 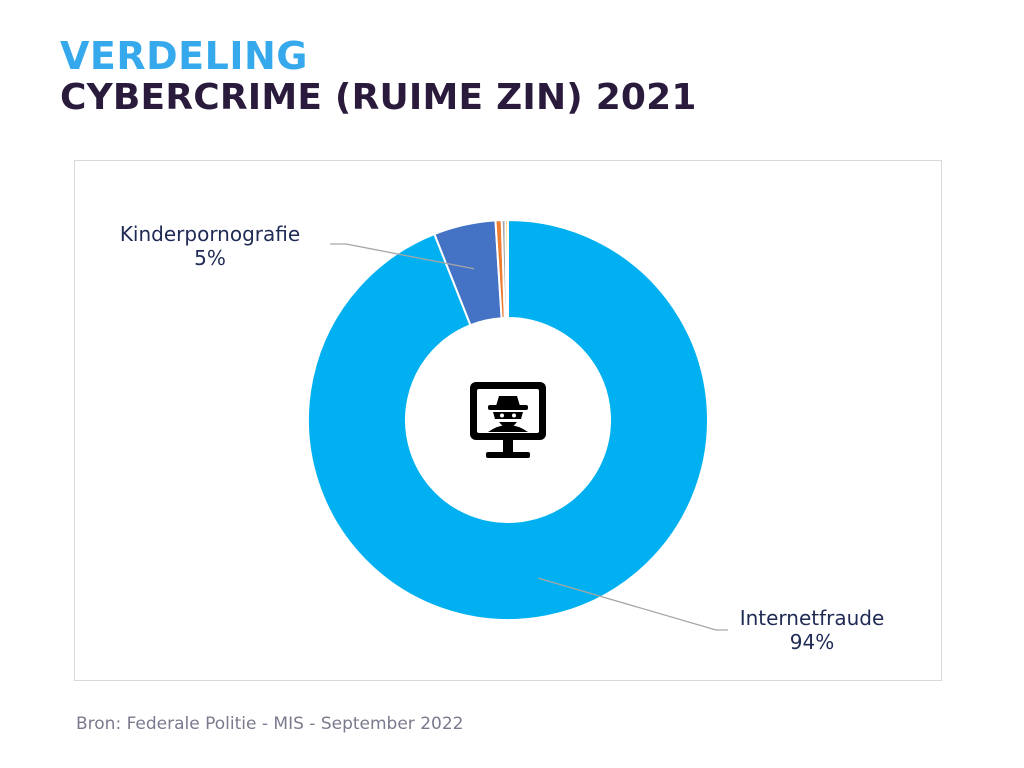 I want to click on slice-label-kinderpornografie: Kinderpornografie 5%, so click(x=210, y=246).